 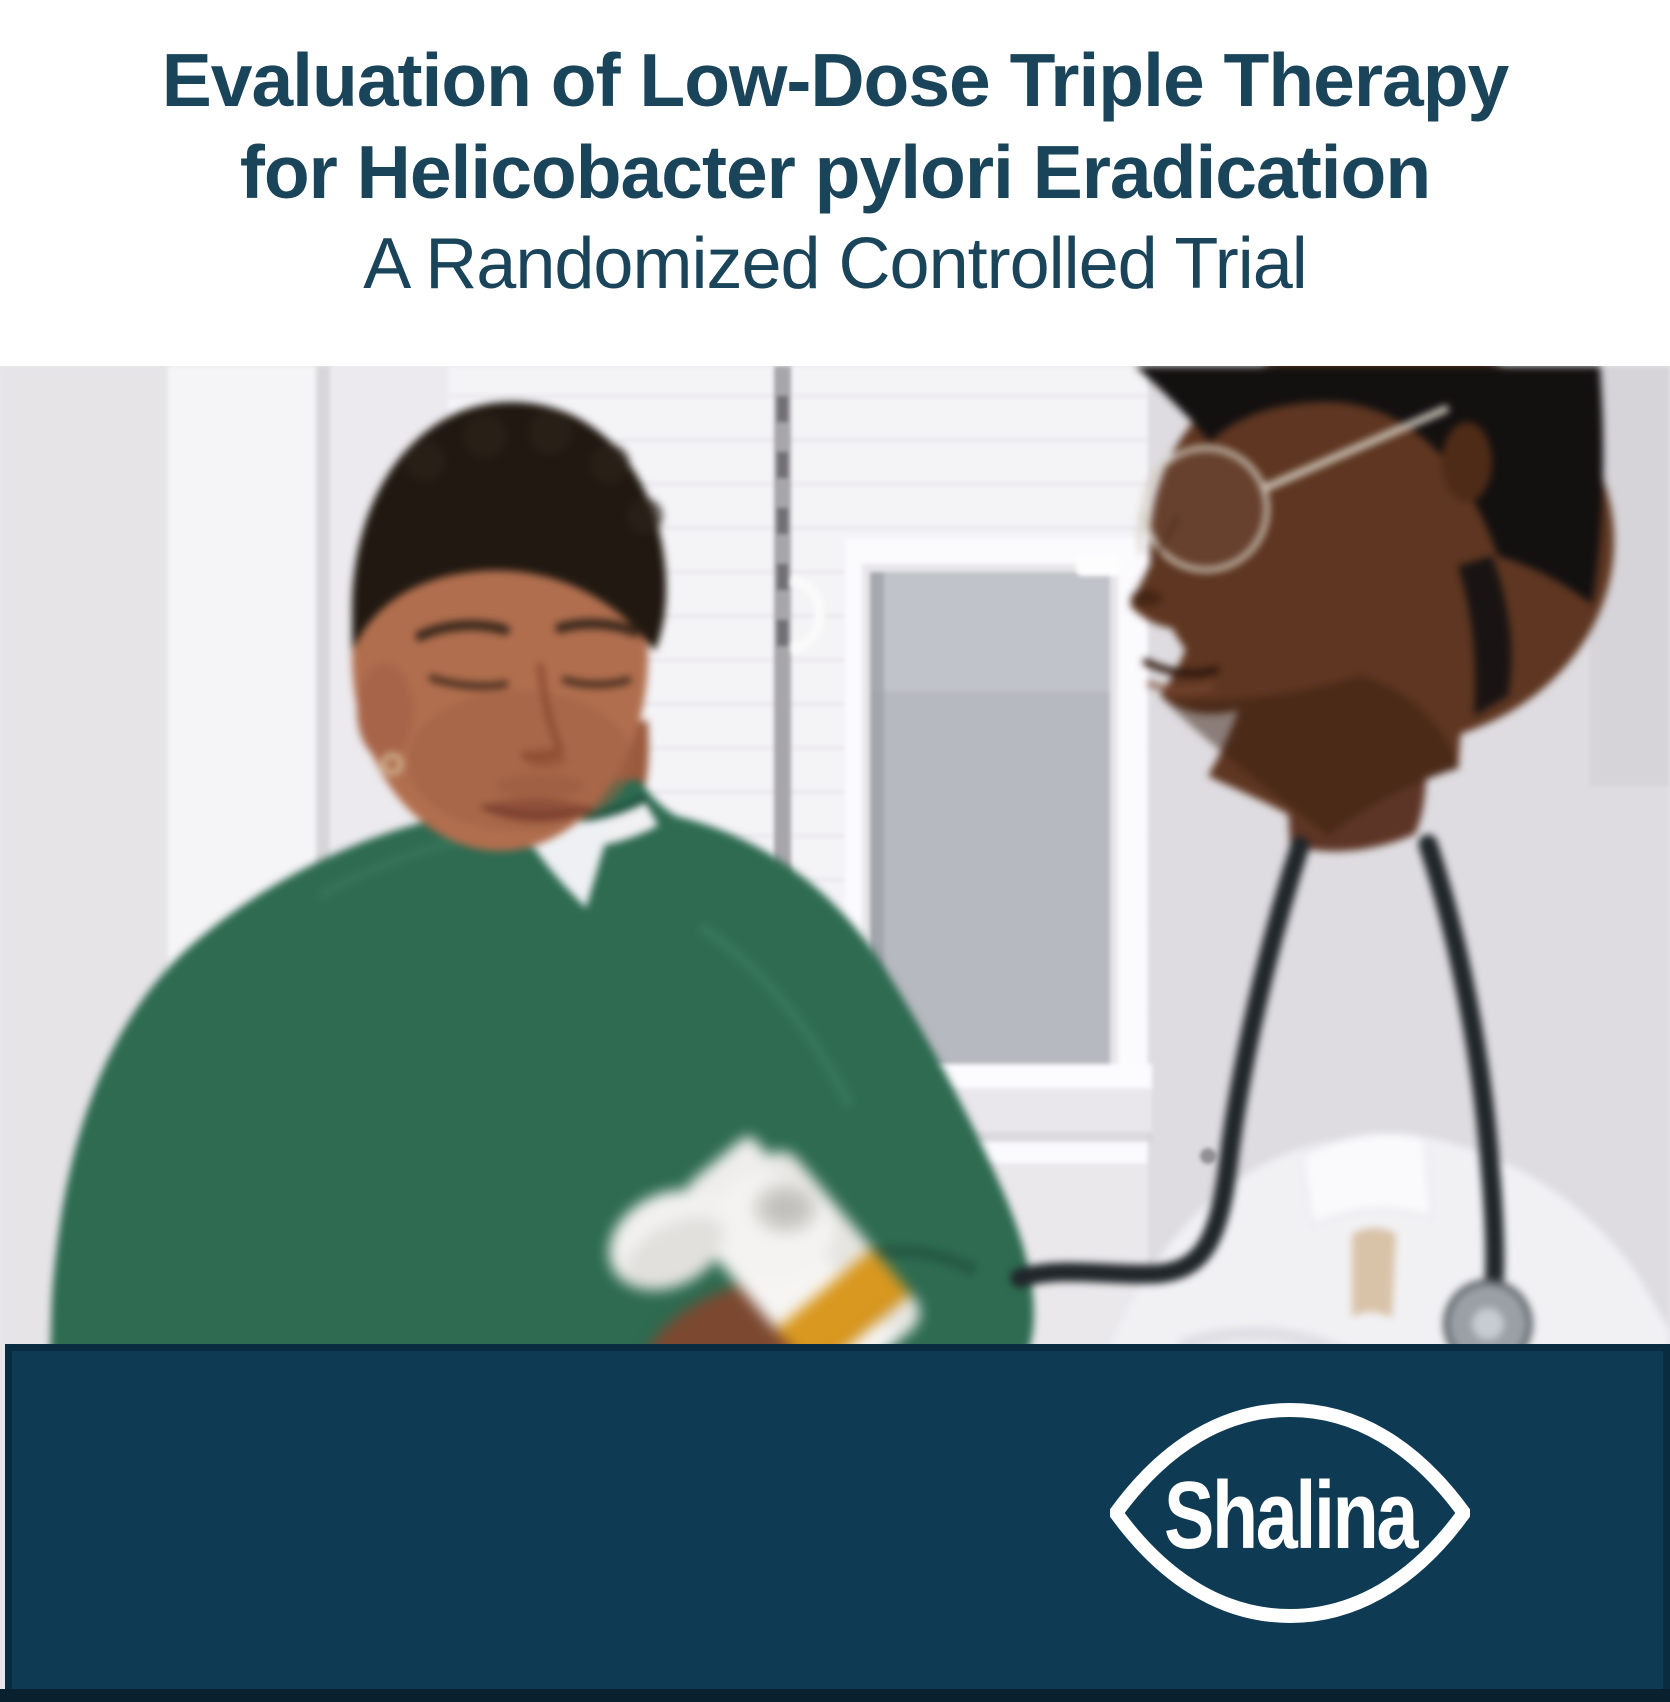 What do you see at coordinates (1146, 598) in the screenshot?
I see `doctor-nose` at bounding box center [1146, 598].